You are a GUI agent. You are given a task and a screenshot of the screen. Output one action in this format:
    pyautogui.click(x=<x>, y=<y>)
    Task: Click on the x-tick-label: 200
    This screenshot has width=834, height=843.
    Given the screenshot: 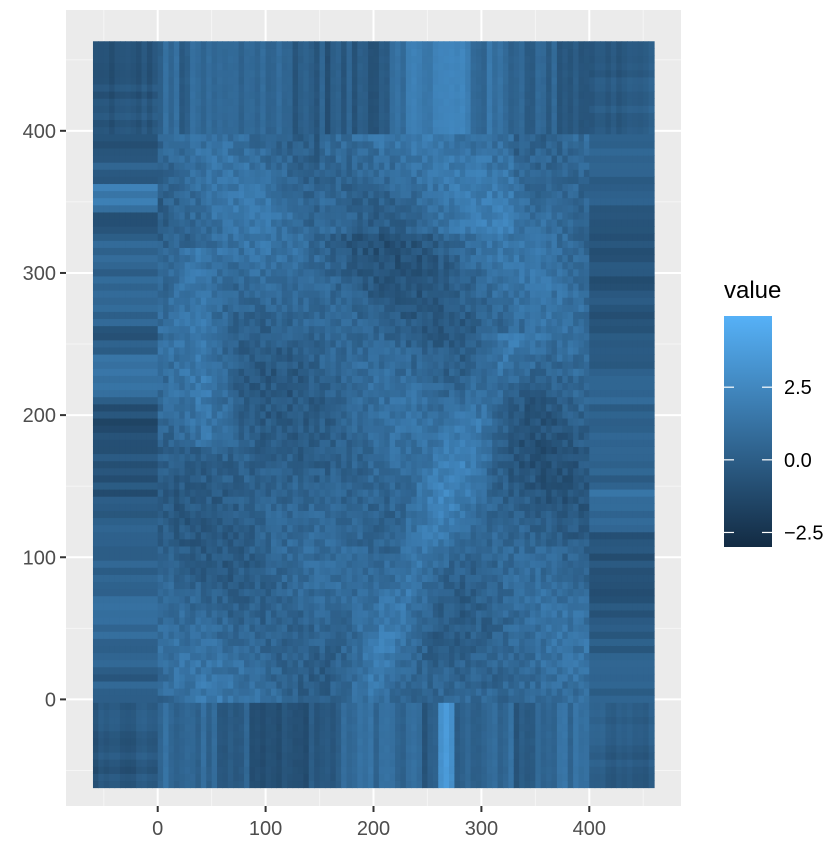 What is the action you would take?
    pyautogui.click(x=373, y=829)
    